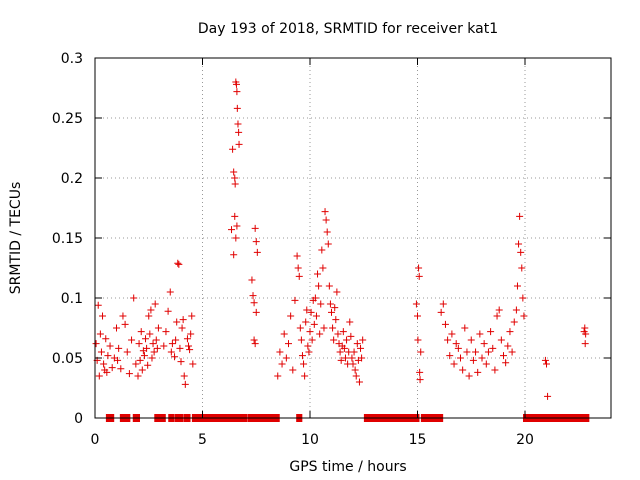 The width and height of the screenshot is (640, 480). What do you see at coordinates (72, 59) in the screenshot?
I see `y-tick-label: 0.3` at bounding box center [72, 59].